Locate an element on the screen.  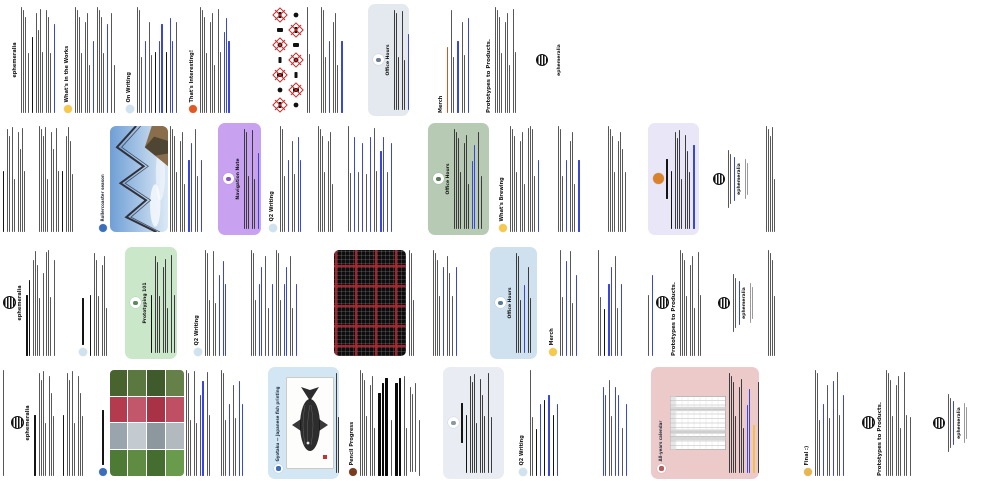
page-photo-tartan is located at coordinates (377, 303).